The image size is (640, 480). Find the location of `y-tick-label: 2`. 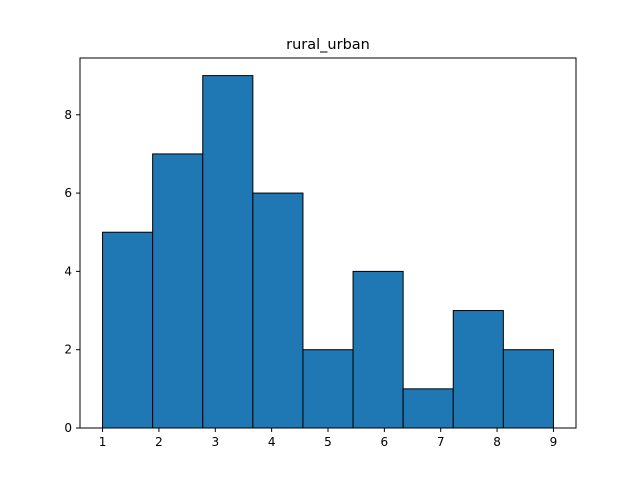

y-tick-label: 2 is located at coordinates (68, 350).